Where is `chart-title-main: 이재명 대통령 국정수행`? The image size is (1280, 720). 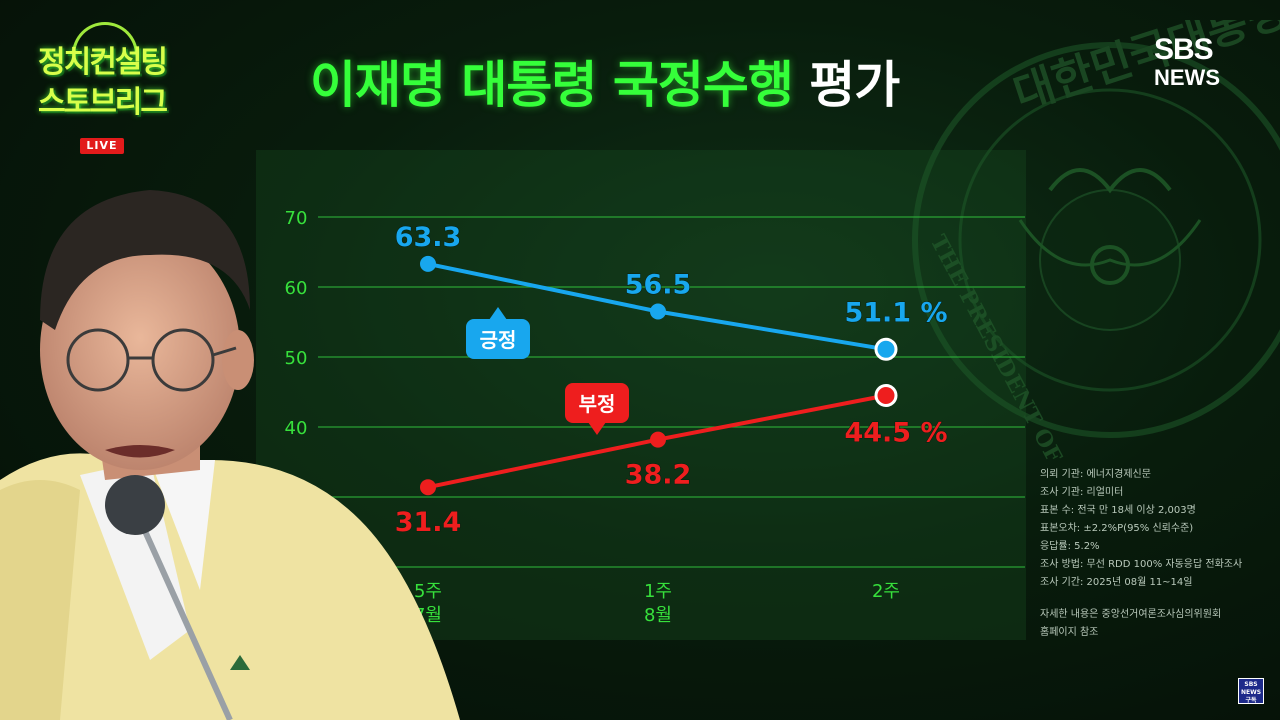 chart-title-main: 이재명 대통령 국정수행 is located at coordinates (552, 85).